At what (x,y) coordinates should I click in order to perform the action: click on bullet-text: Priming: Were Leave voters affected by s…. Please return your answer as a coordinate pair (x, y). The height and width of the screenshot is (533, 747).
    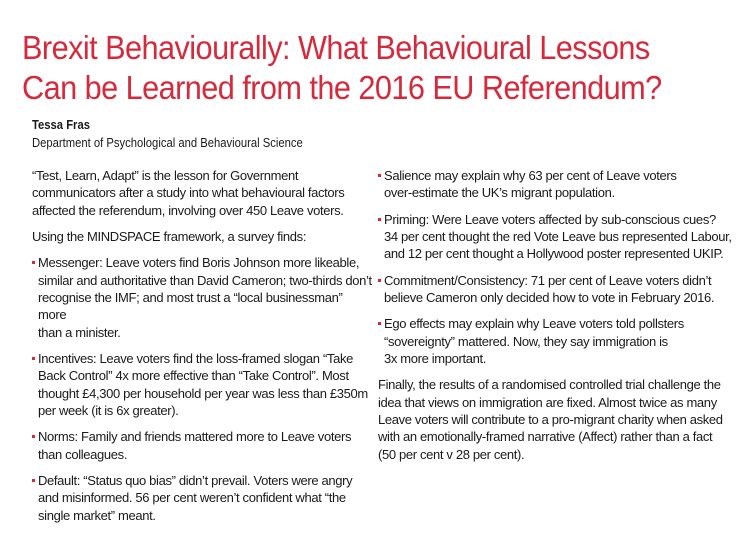
    Looking at the image, I should click on (558, 236).